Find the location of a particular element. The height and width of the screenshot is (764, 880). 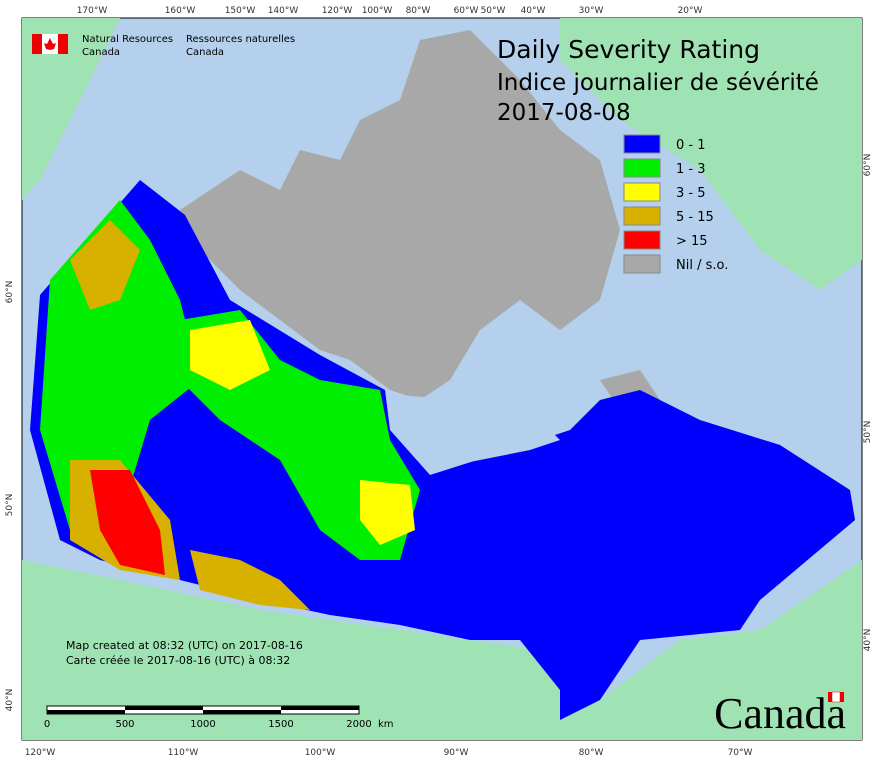

legend: 0 - 1 1 - 3 3 - 5 5 - 15 > 15 Nil / s.o. is located at coordinates (675, 204).